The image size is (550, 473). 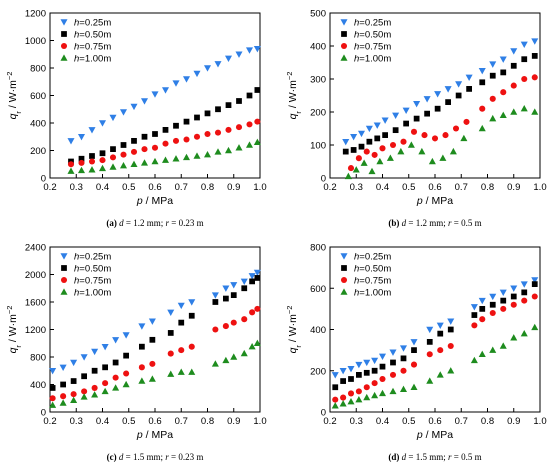 What do you see at coordinates (38, 96) in the screenshot?
I see `y-tick-label: 600` at bounding box center [38, 96].